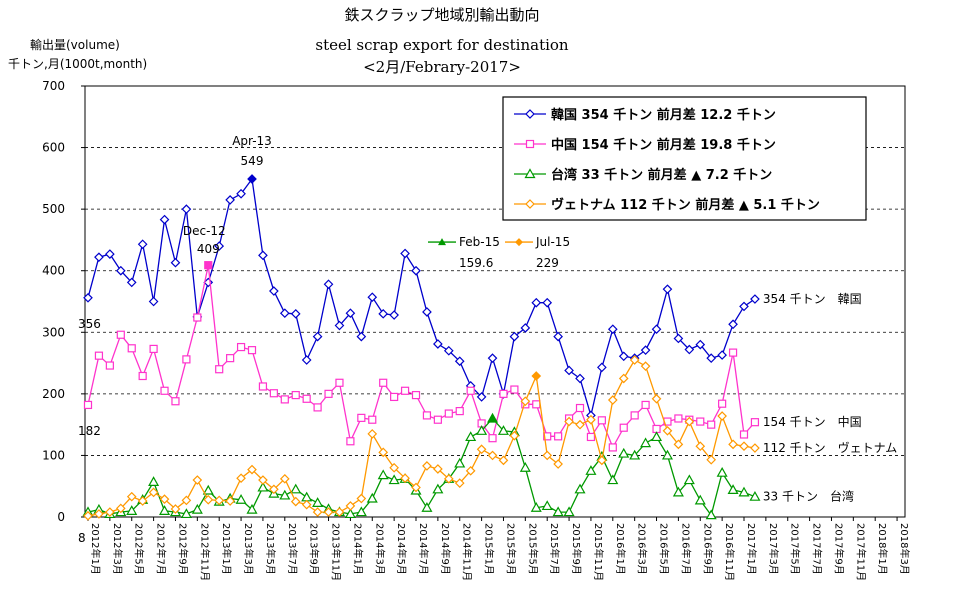  I want to click on x-tick-label: 2015年7月, so click(554, 549).